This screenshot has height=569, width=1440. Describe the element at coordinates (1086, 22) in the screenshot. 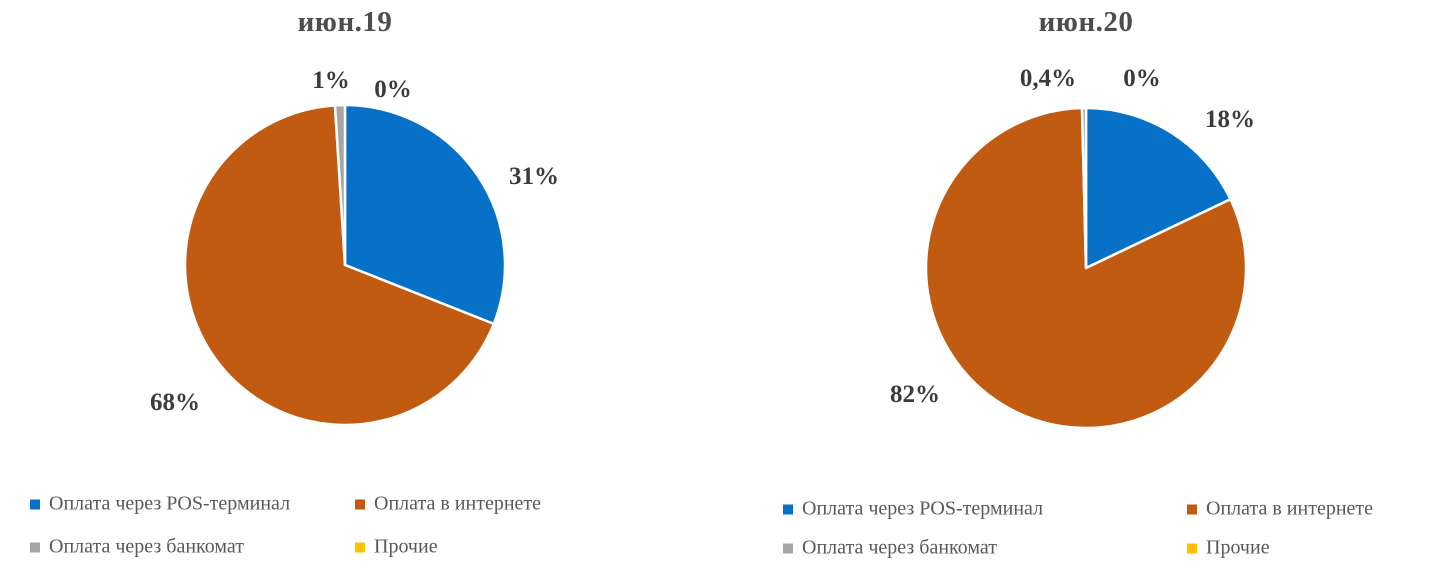

I see `chart-title: июн.20` at that location.